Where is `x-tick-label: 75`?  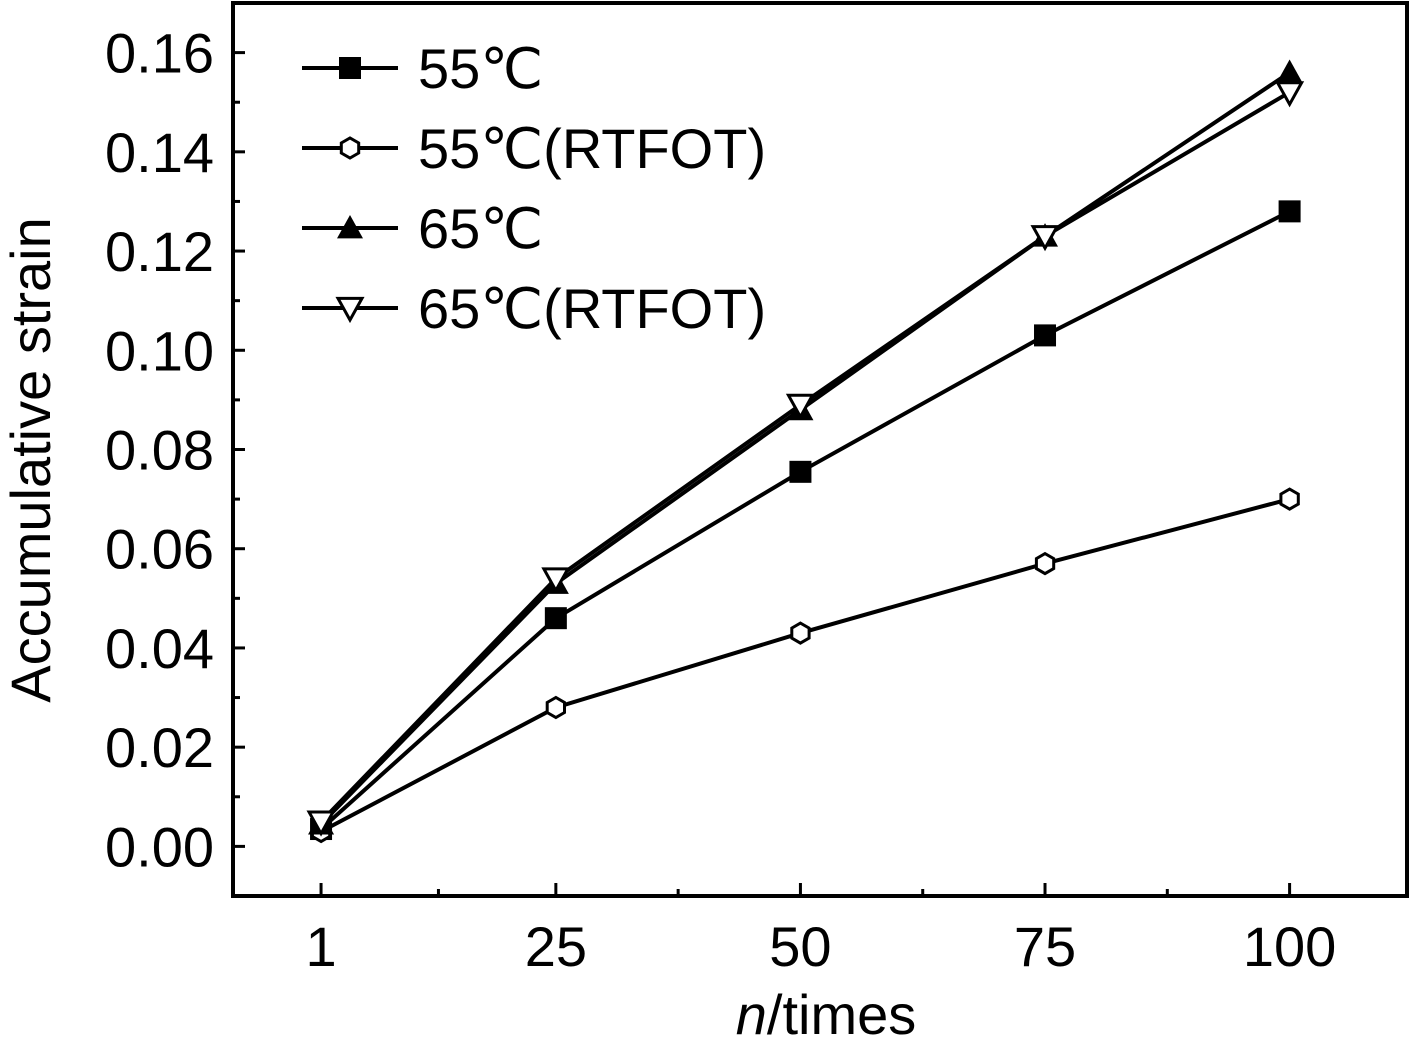 x-tick-label: 75 is located at coordinates (1045, 946).